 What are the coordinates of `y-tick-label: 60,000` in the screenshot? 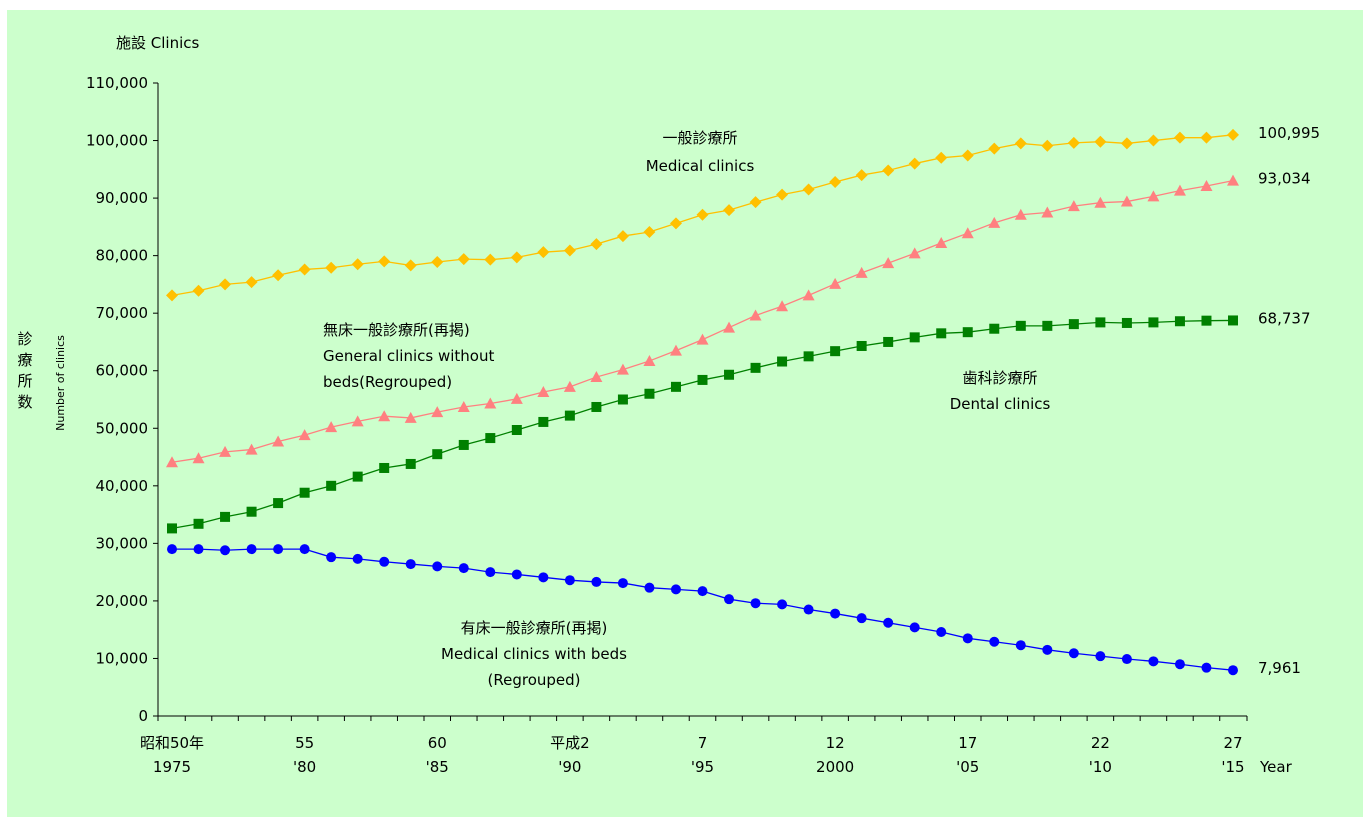 It's located at (122, 371).